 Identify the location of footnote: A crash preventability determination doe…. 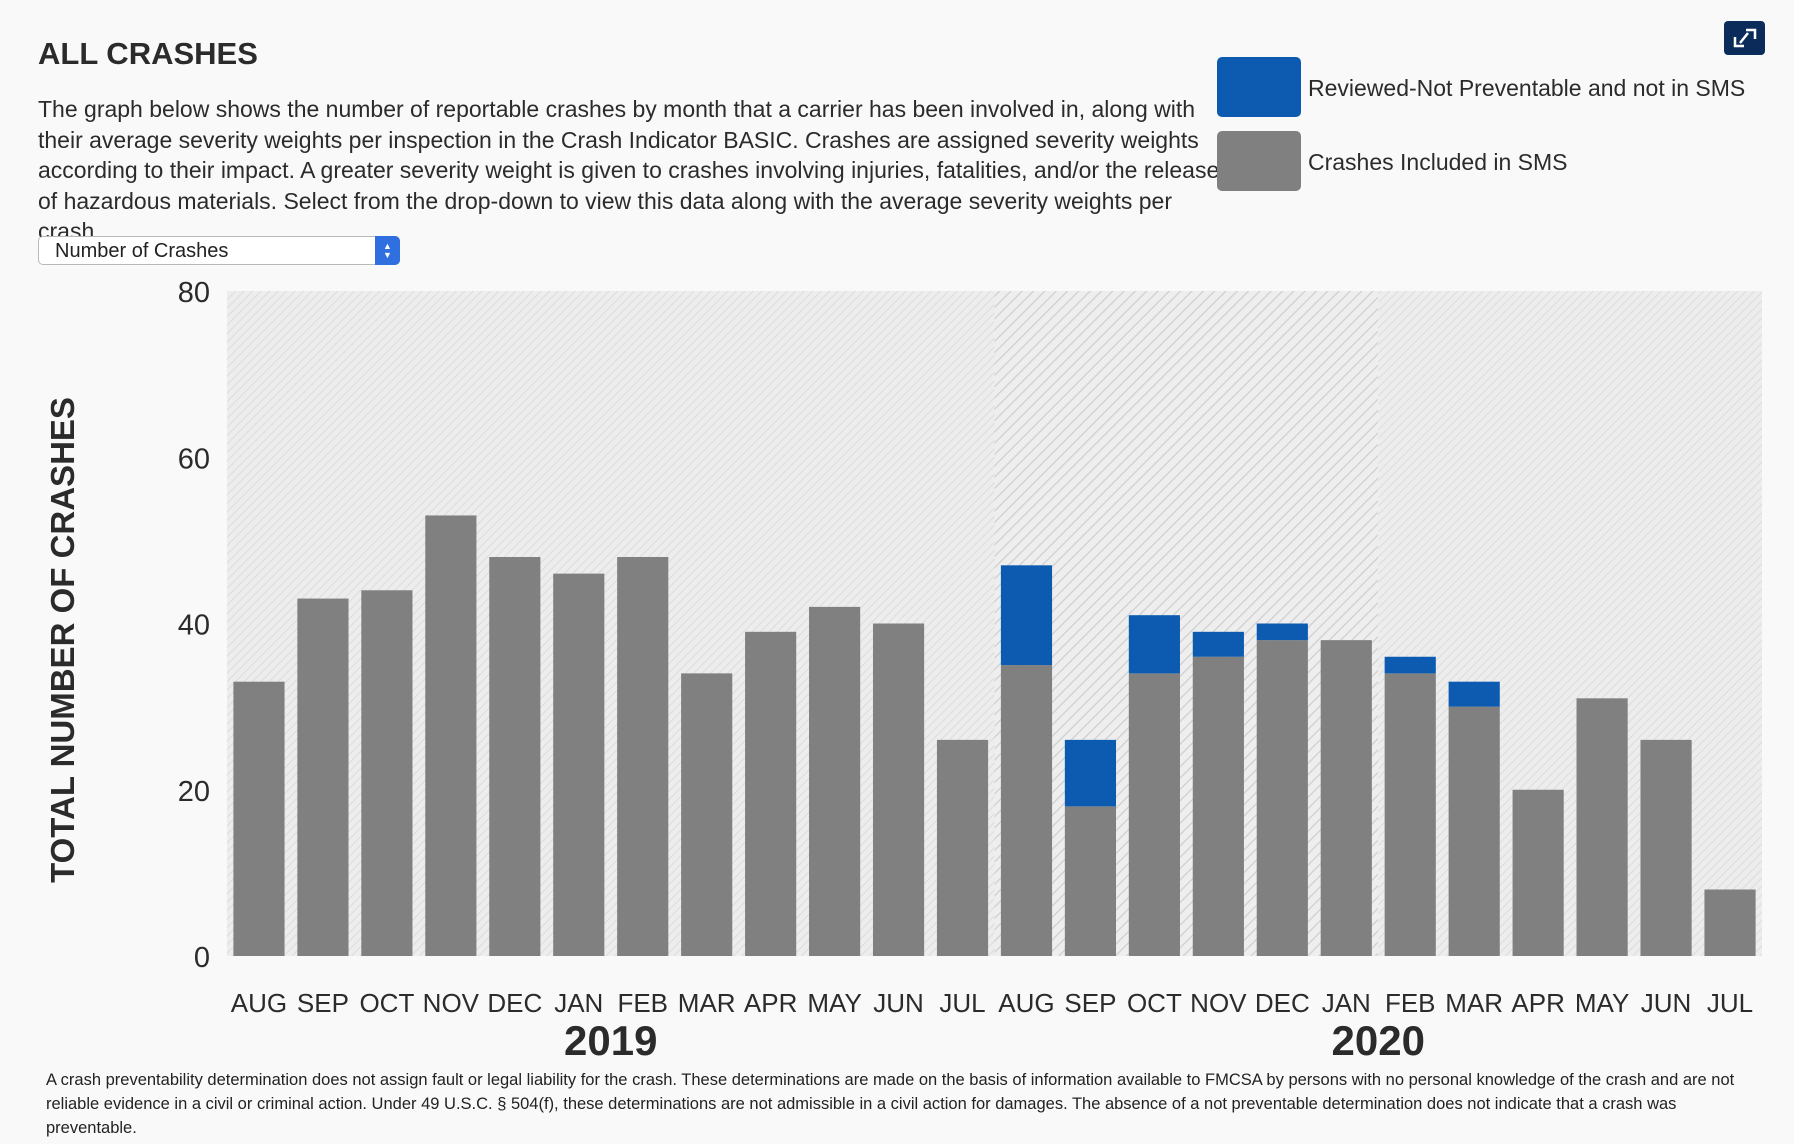
(890, 1104).